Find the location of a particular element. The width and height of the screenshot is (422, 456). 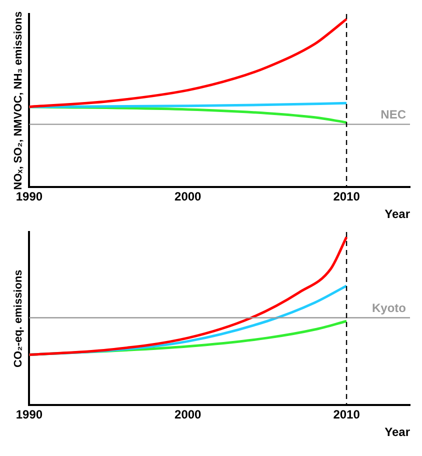

y-axis-title: NOₓ, SO₂, NMVOC, NH₃ emissions is located at coordinates (18, 100).